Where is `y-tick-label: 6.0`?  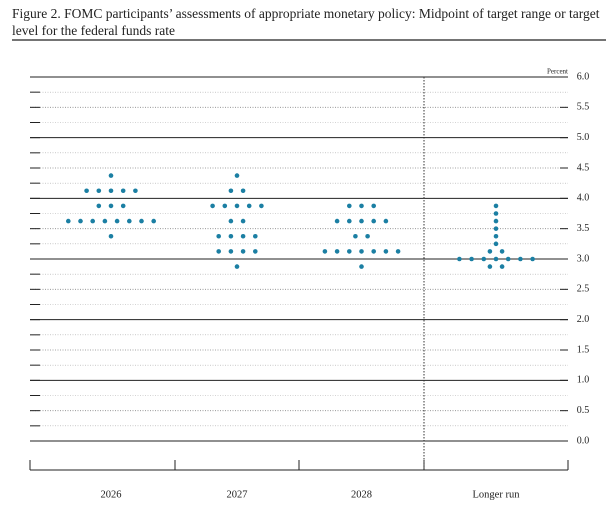
y-tick-label: 6.0 is located at coordinates (583, 76).